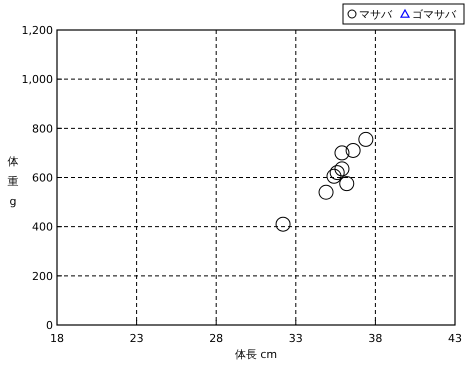  Describe the element at coordinates (216, 338) in the screenshot. I see `x-tick-label: 28` at that location.